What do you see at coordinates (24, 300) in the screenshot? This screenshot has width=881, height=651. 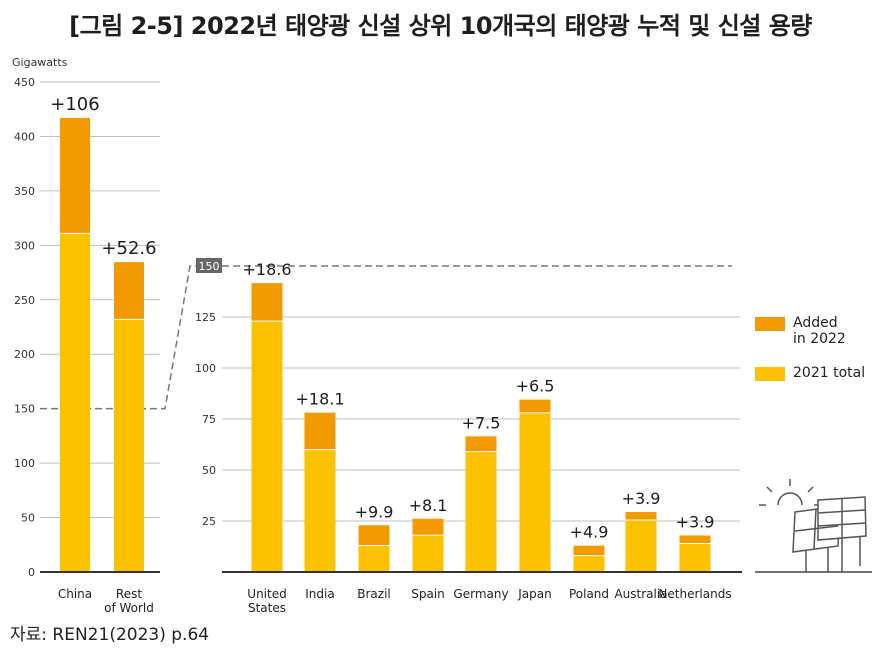 I see `y-tick-label: 250` at bounding box center [24, 300].